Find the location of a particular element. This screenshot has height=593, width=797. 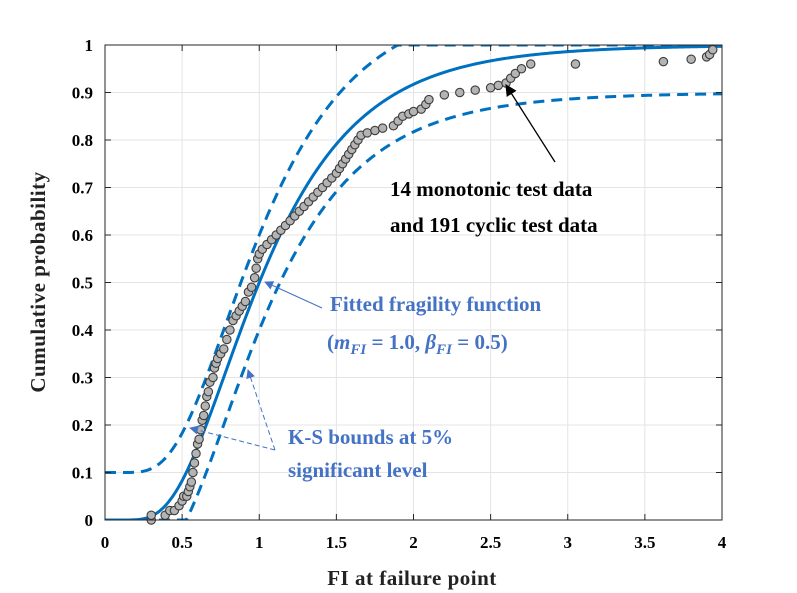

data-annotation-line1: 14 monotonic test data is located at coordinates (491, 189).